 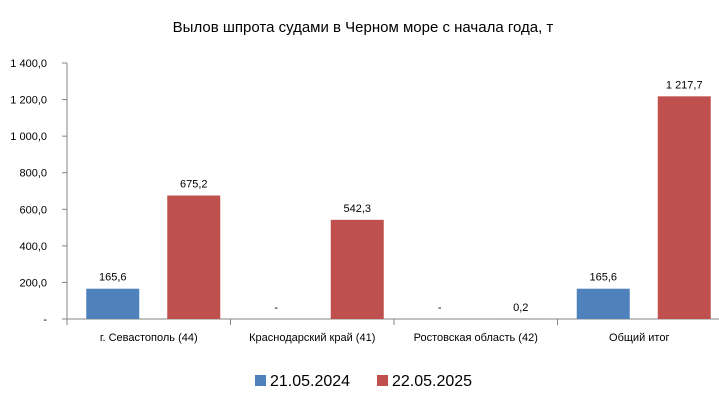 I want to click on x-tick-label: Общий итог, so click(x=639, y=338).